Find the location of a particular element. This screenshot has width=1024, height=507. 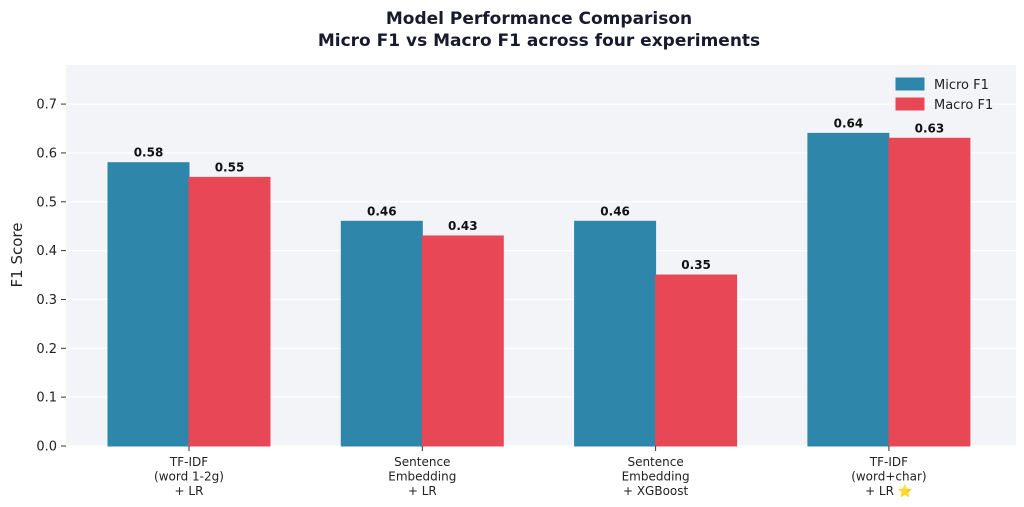

y-tick-label: 0.4 is located at coordinates (46, 251).